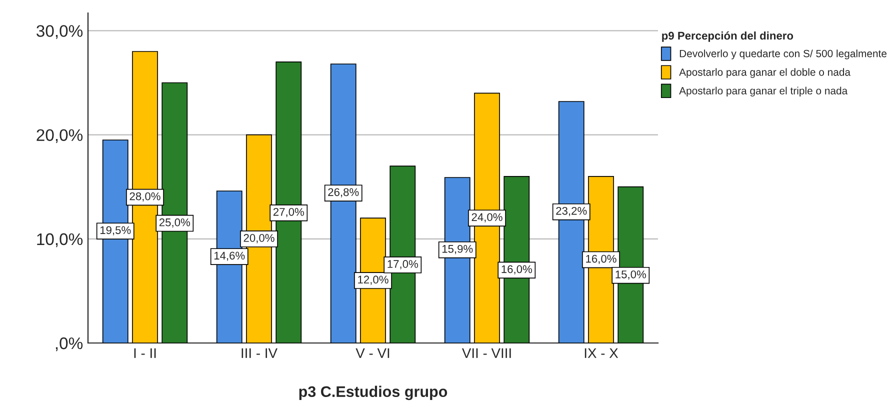 Image resolution: width=890 pixels, height=407 pixels. What do you see at coordinates (571, 211) in the screenshot?
I see `data-label: 23,2%` at bounding box center [571, 211].